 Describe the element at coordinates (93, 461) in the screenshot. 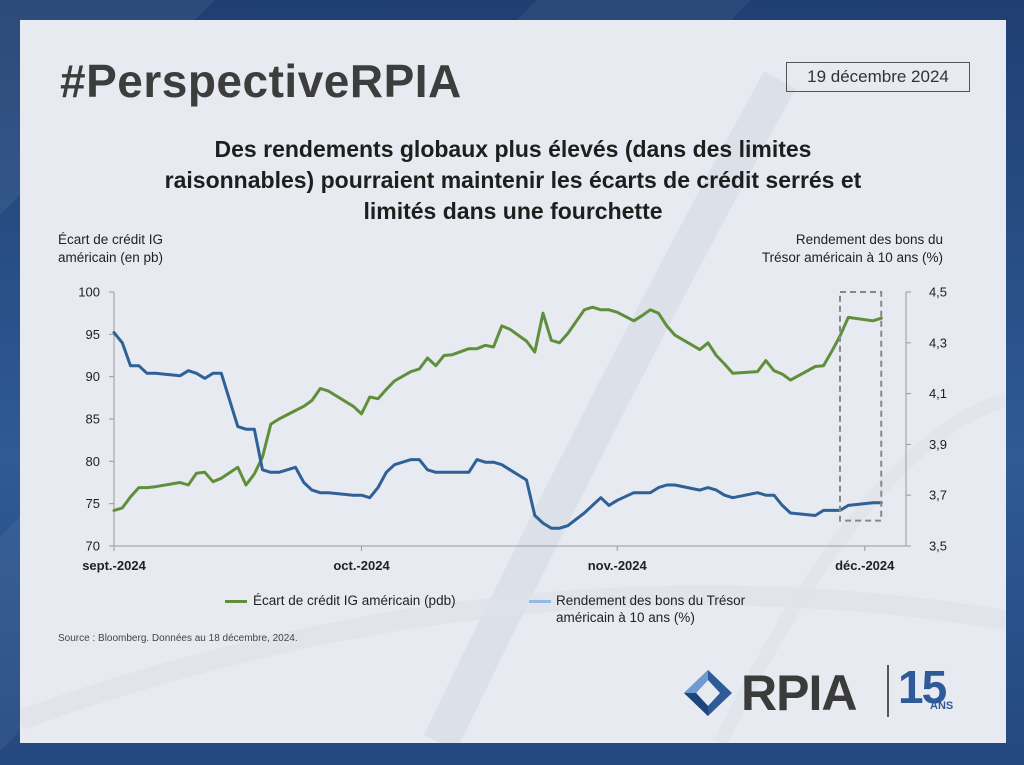

I see `left-tick-label: 80` at that location.